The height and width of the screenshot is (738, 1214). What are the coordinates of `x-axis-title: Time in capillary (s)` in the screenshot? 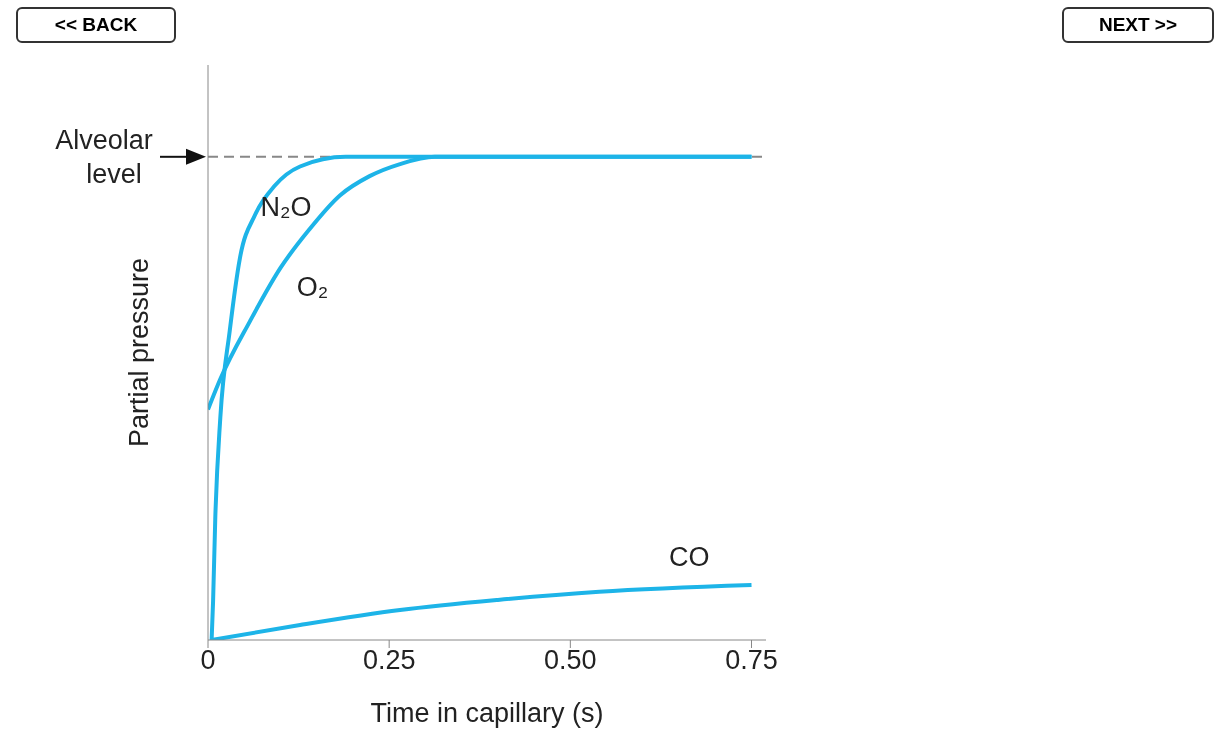 It's located at (487, 713).